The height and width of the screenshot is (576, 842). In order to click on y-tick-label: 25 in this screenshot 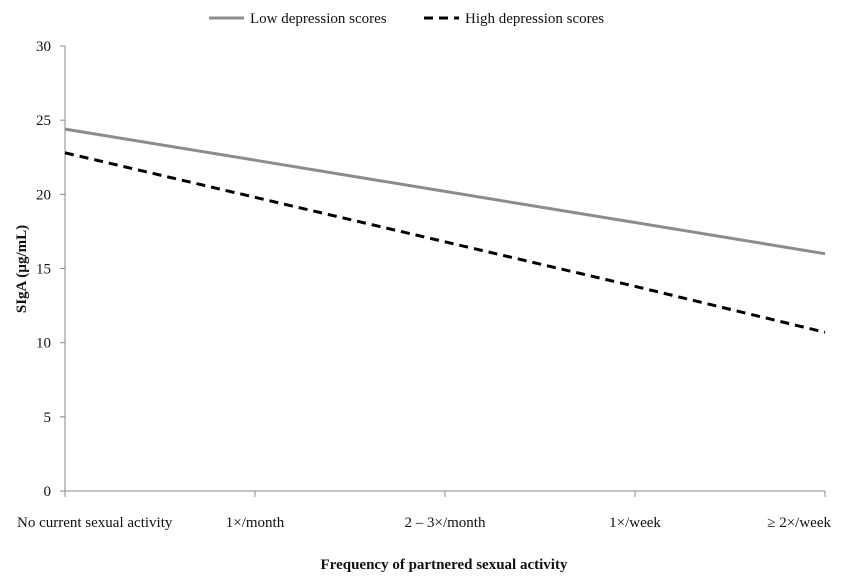, I will do `click(43, 121)`.